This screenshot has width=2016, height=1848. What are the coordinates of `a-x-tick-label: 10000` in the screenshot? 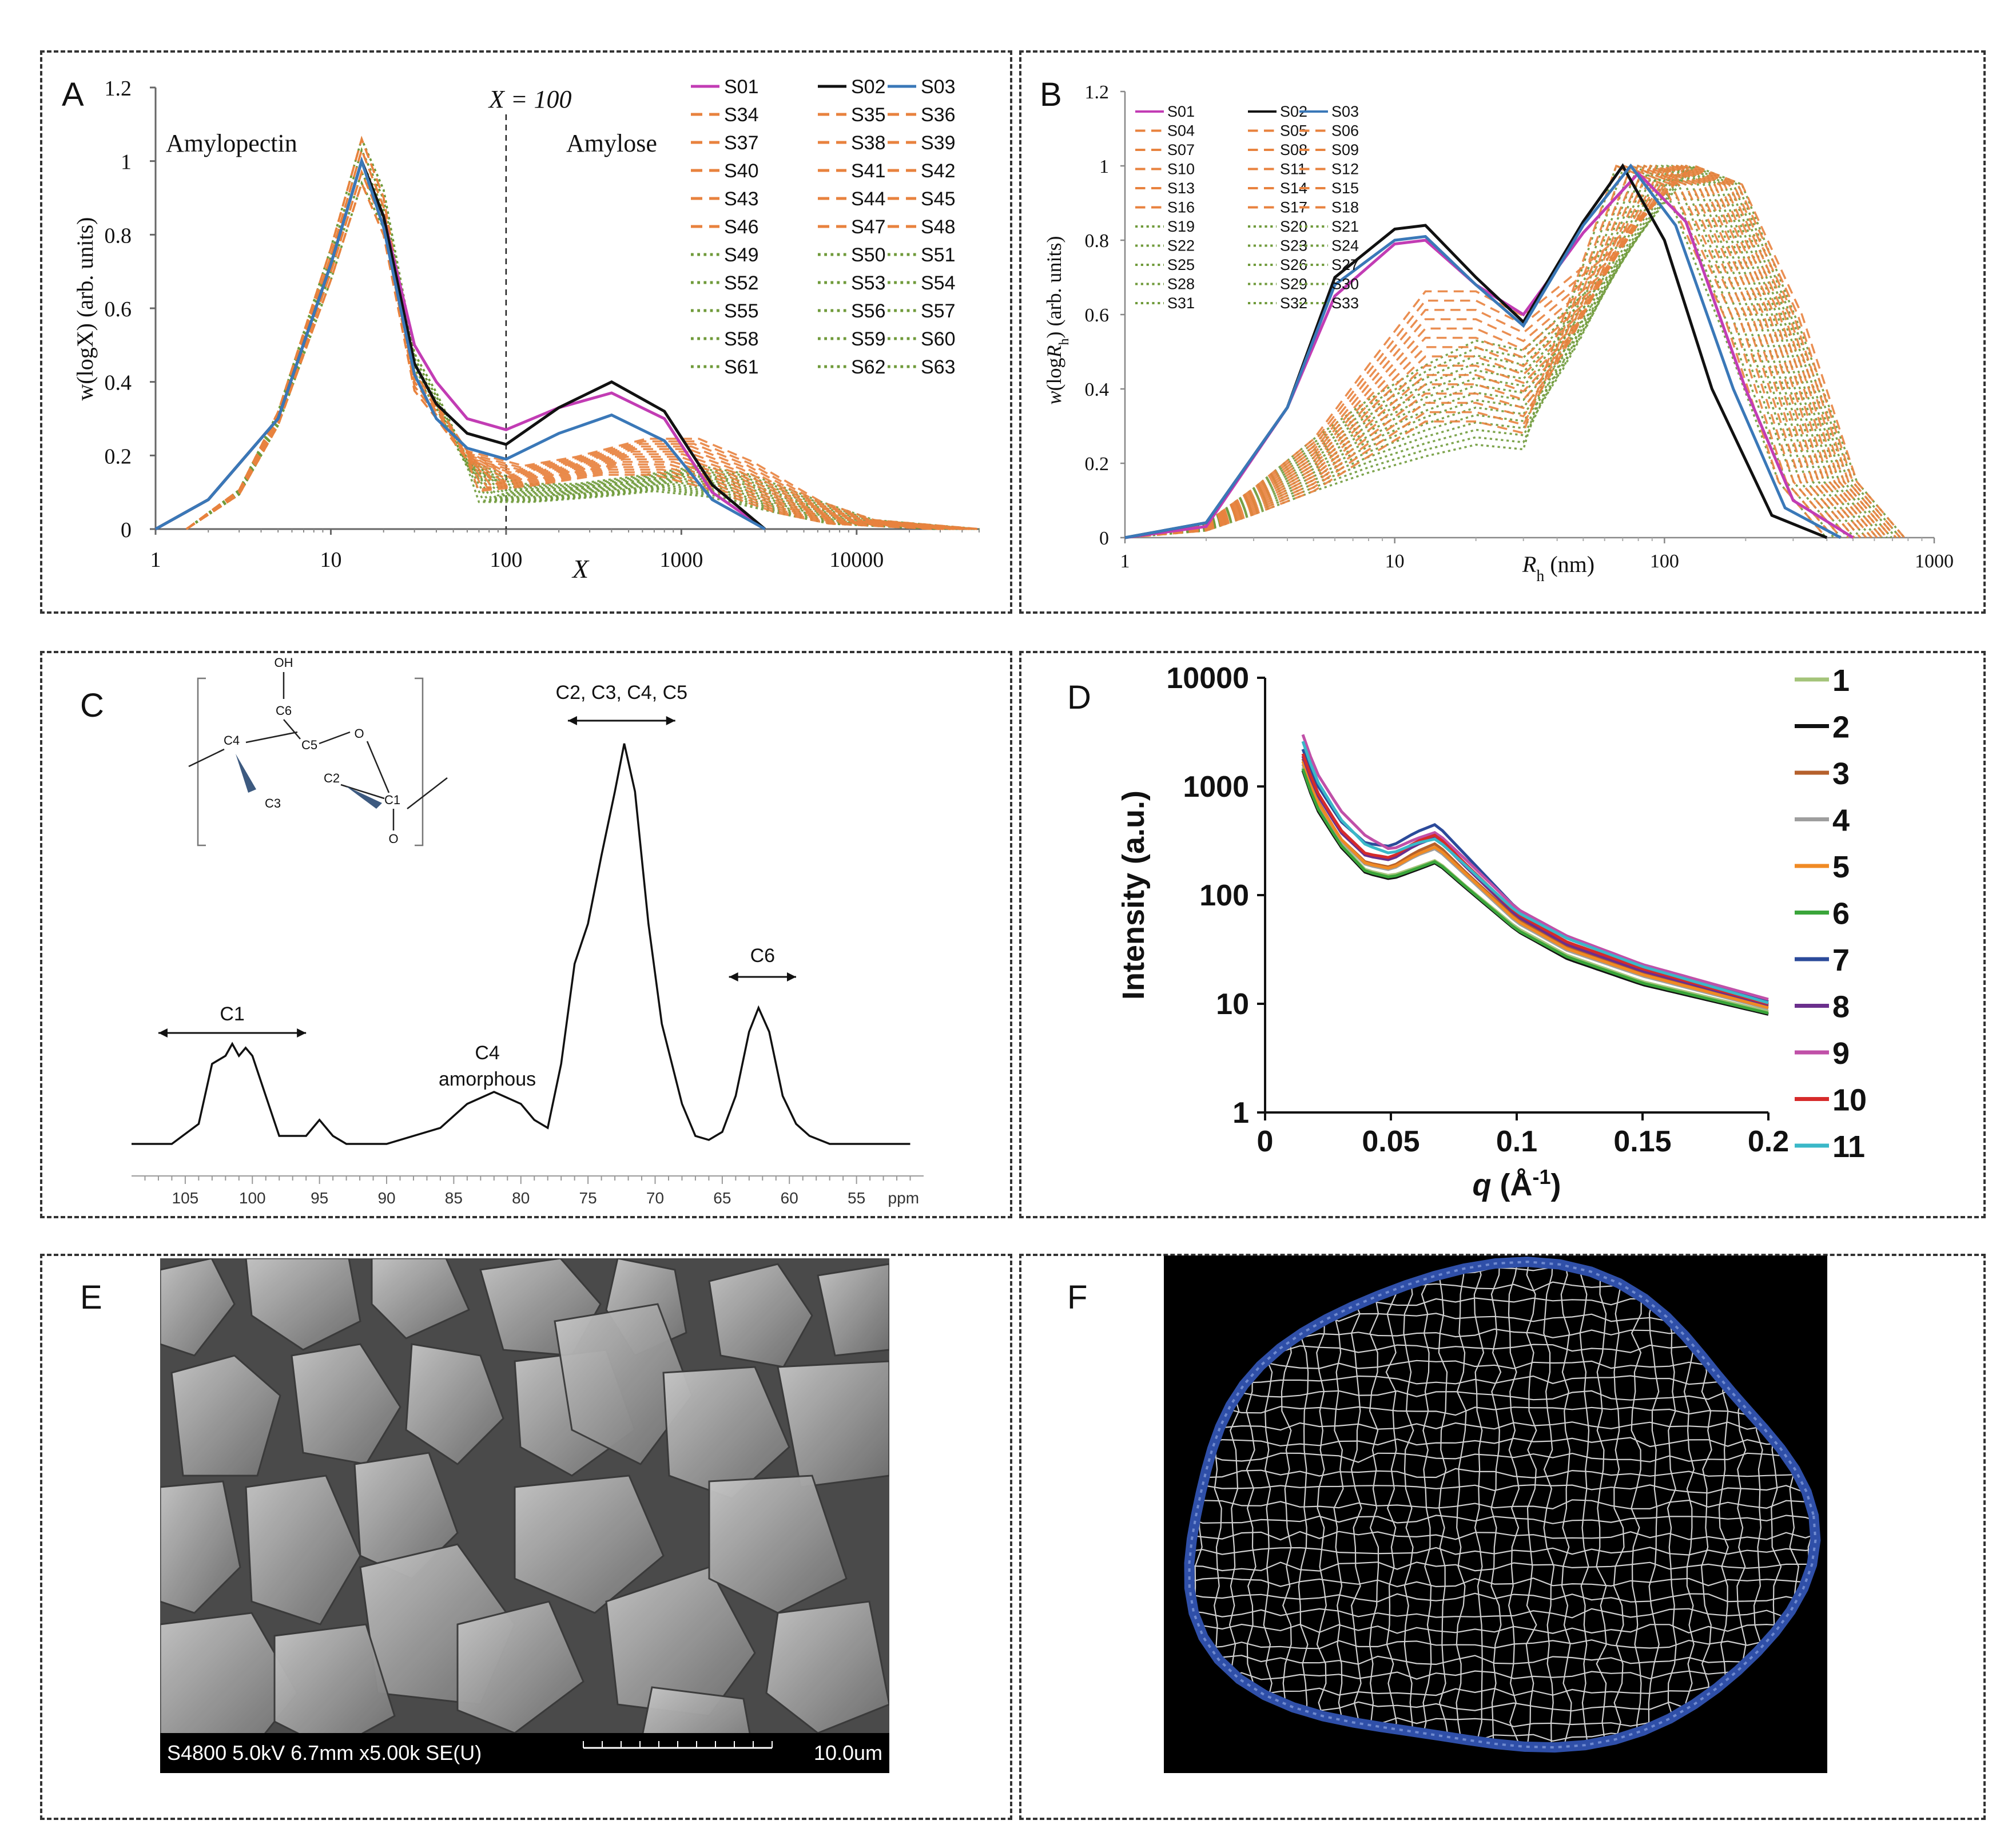 It's located at (856, 560).